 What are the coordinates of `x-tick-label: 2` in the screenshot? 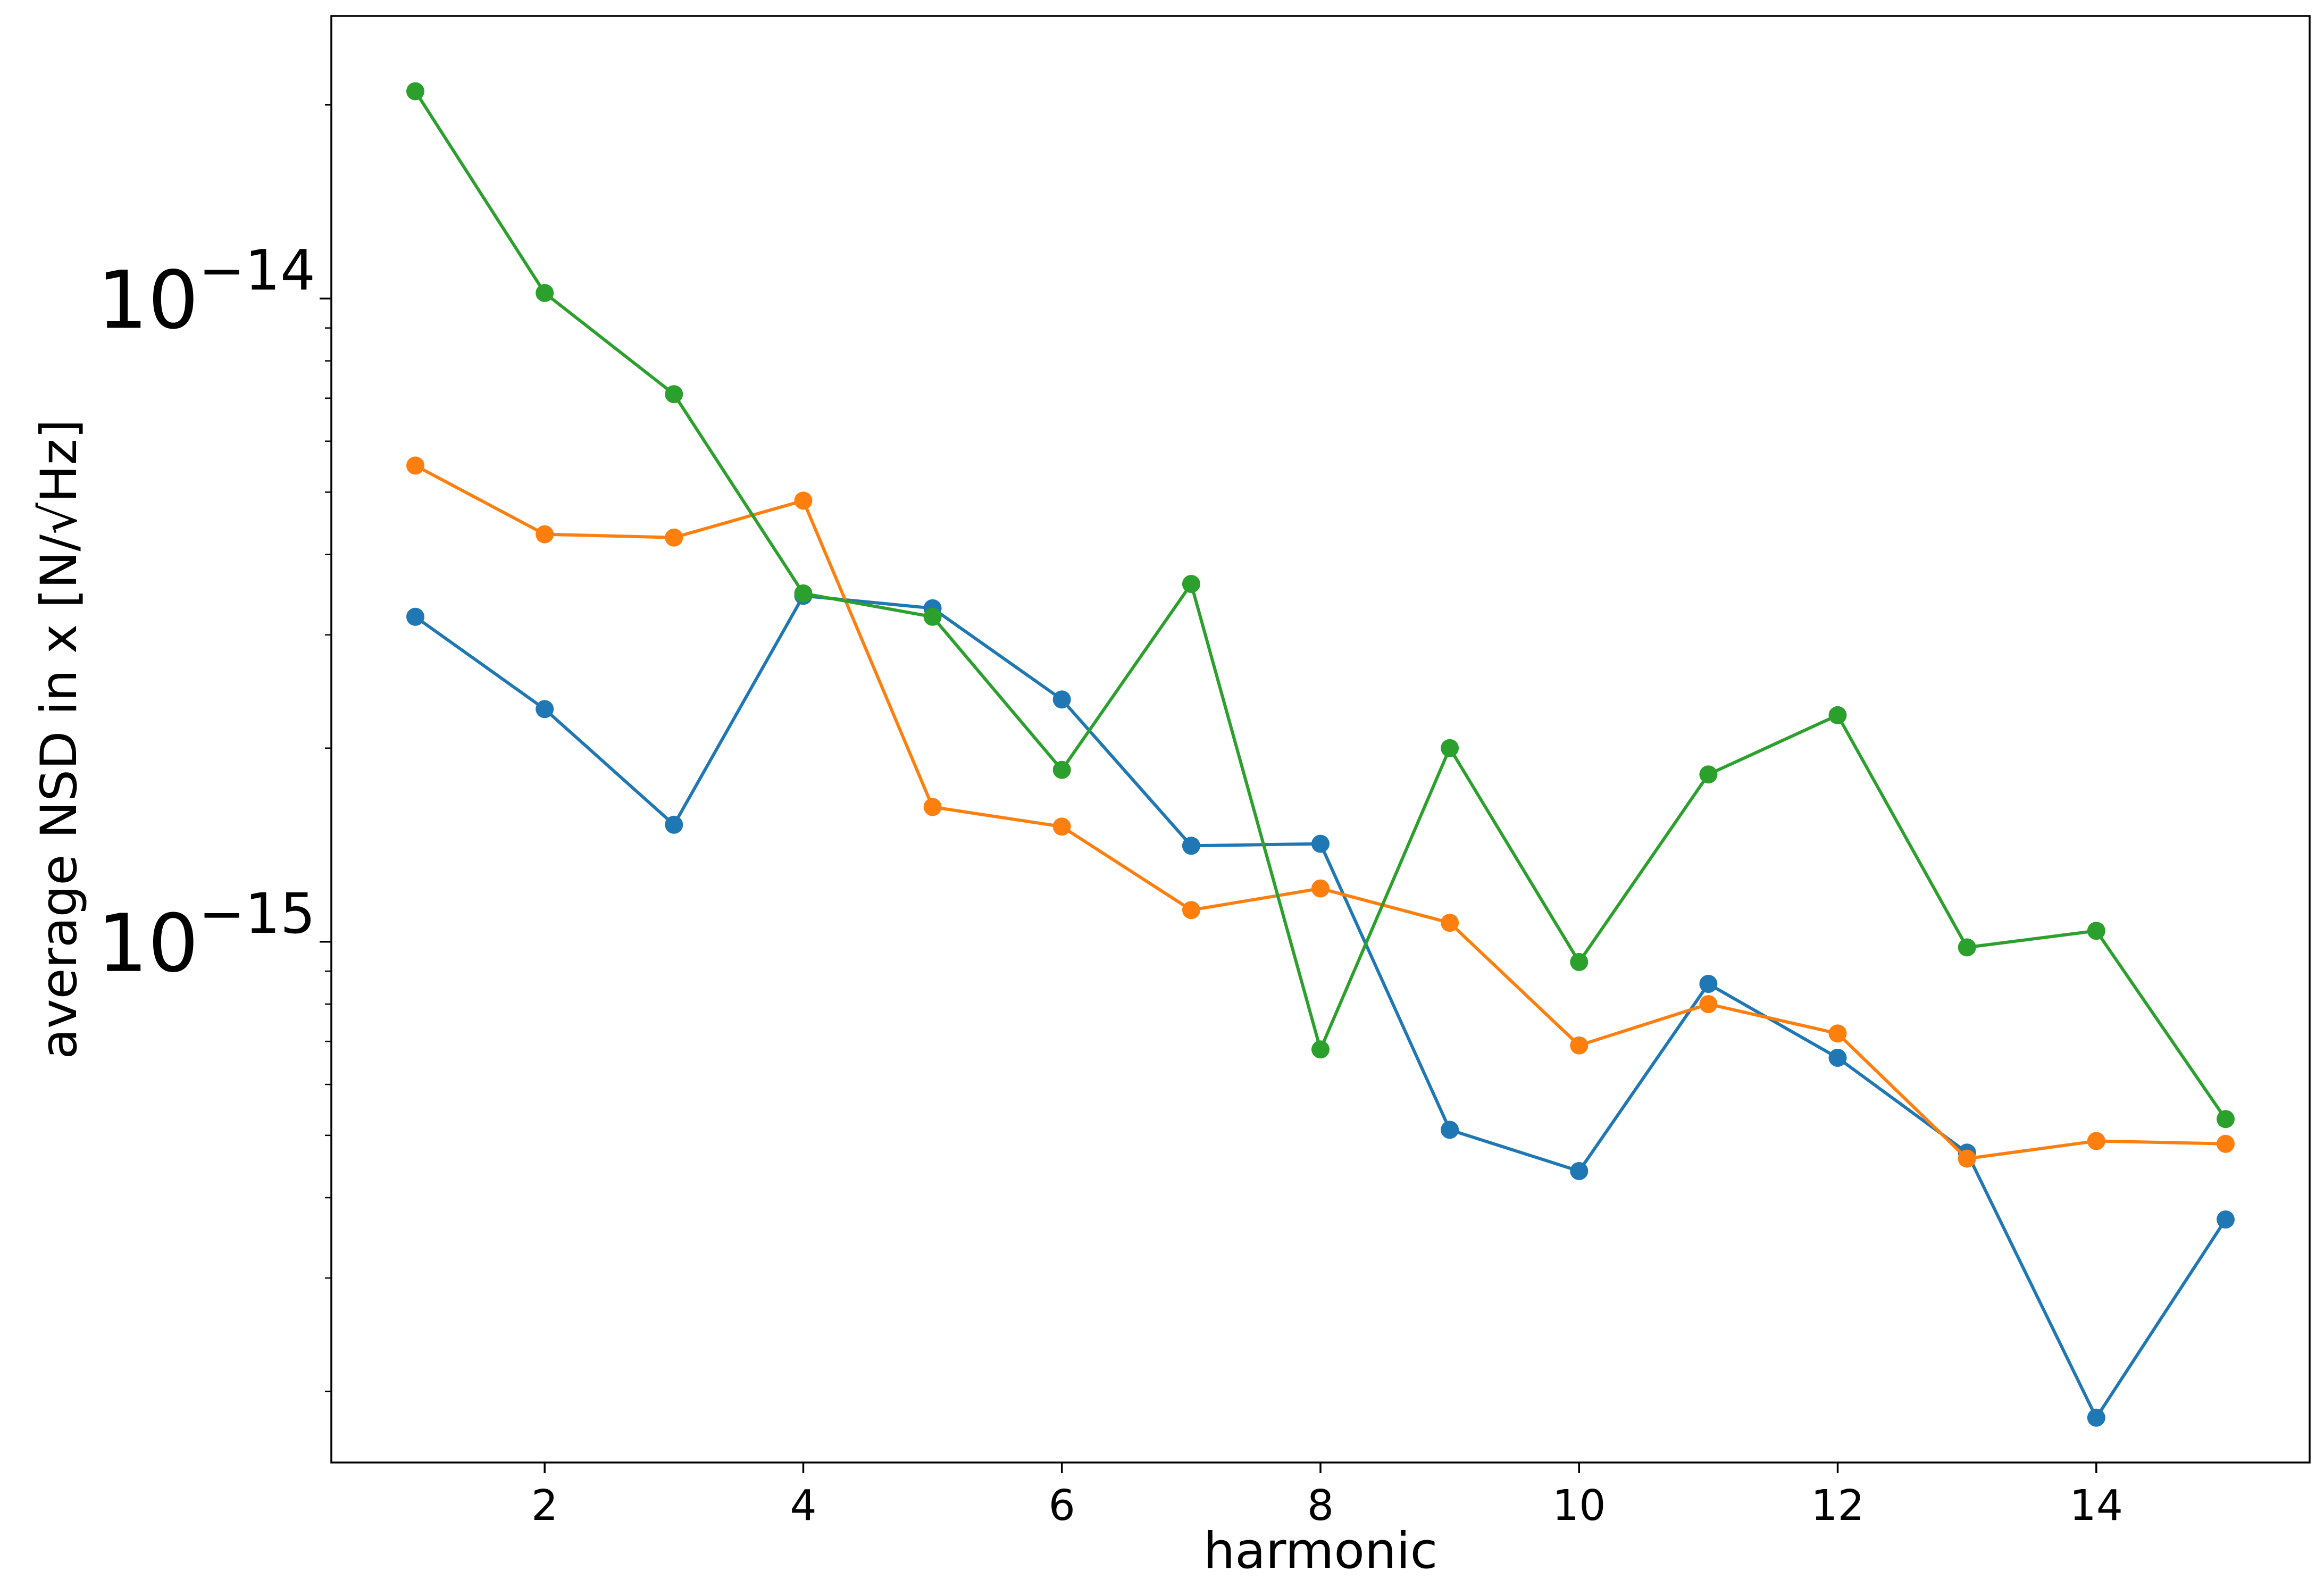 It's located at (544, 1506).